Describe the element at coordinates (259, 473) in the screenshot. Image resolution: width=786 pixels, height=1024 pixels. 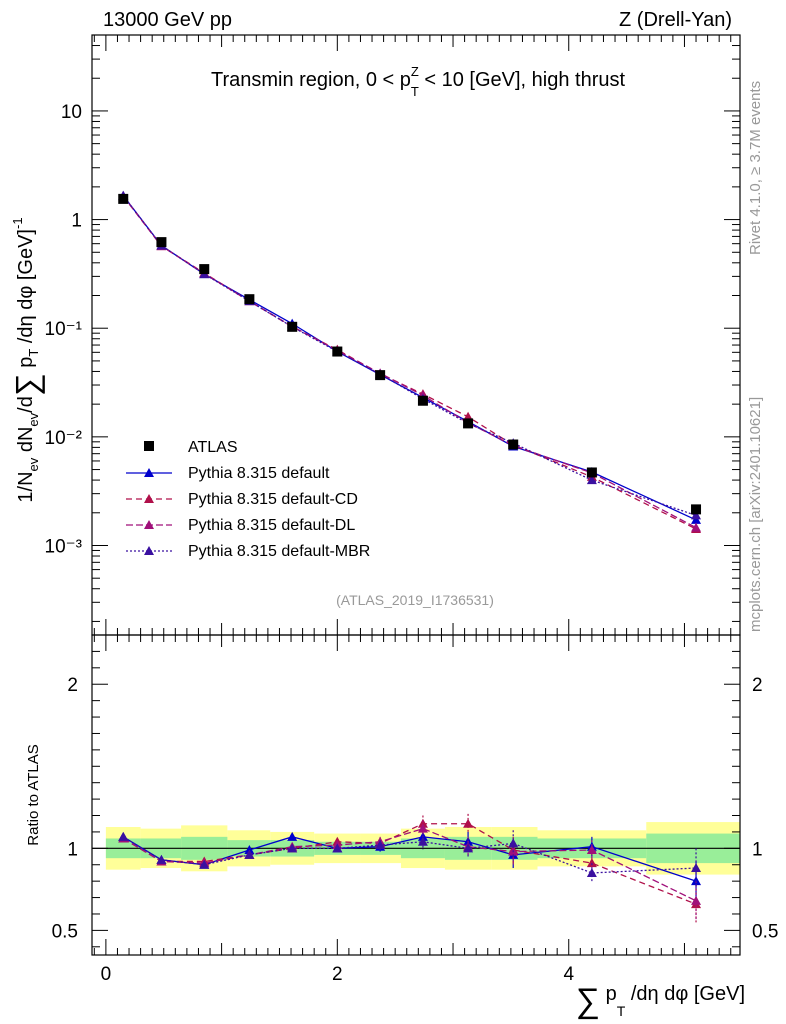
I see `legend-label-0: Pythia 8.315 default` at that location.